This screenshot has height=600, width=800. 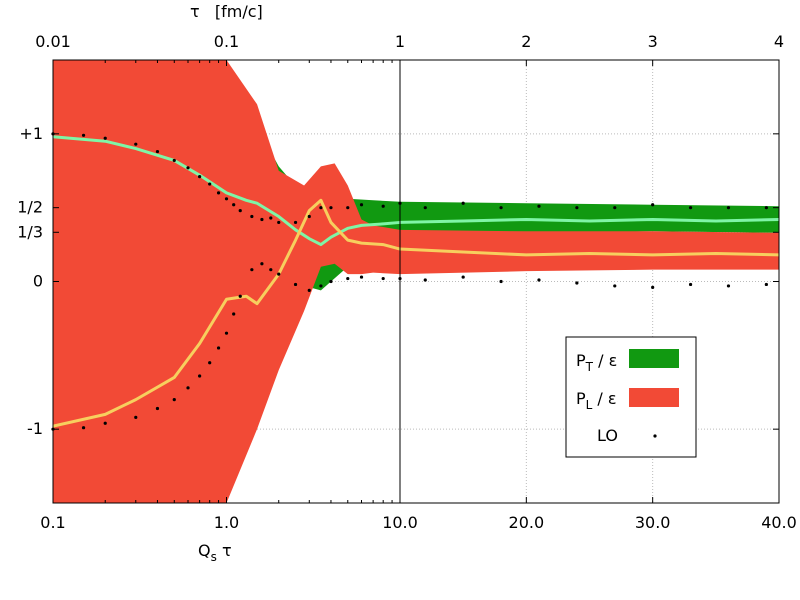 I want to click on y-tick-label: +1, so click(x=31, y=133).